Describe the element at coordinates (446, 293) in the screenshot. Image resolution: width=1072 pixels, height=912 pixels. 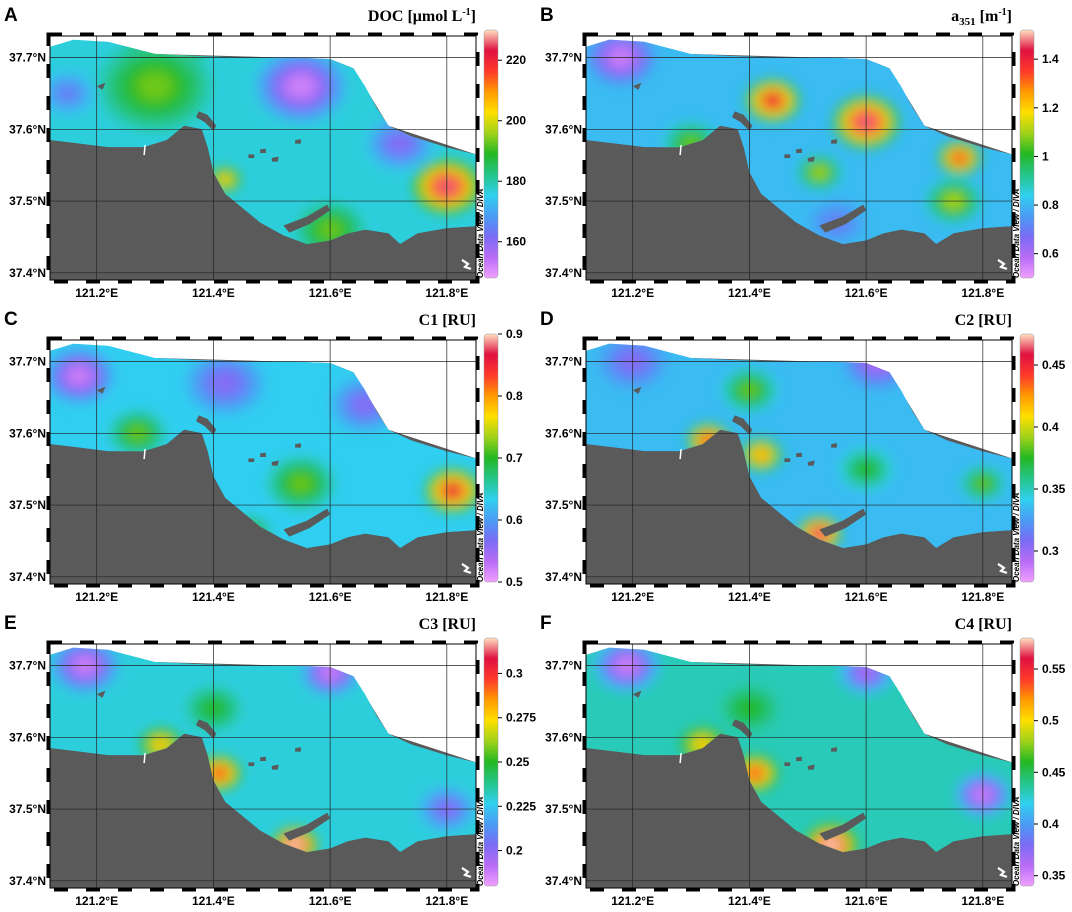
I see `x-tick-label: 121.8°E` at that location.